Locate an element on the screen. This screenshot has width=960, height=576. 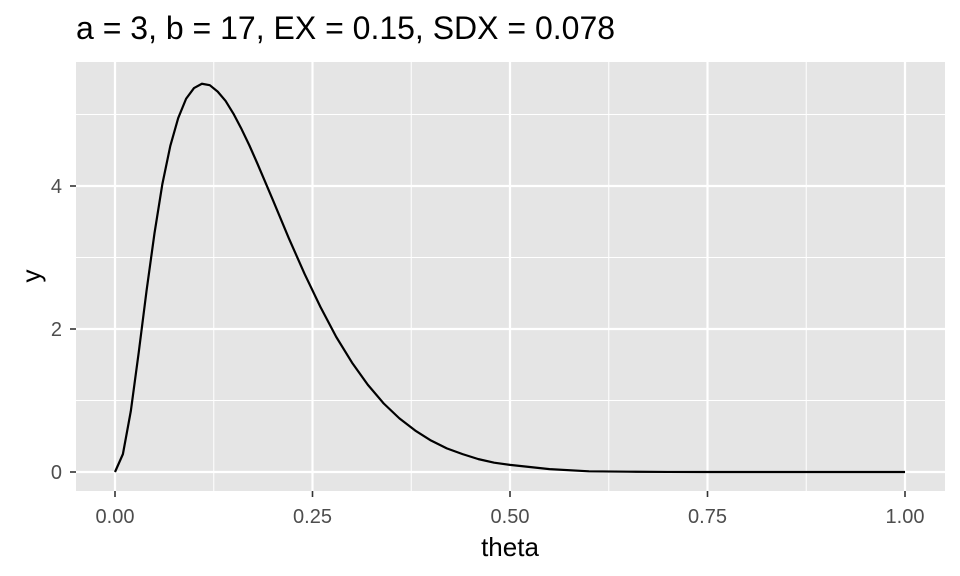
x-axis-ticks: 0.00 0.25 0.50 0.75 1.00 is located at coordinates (510, 509).